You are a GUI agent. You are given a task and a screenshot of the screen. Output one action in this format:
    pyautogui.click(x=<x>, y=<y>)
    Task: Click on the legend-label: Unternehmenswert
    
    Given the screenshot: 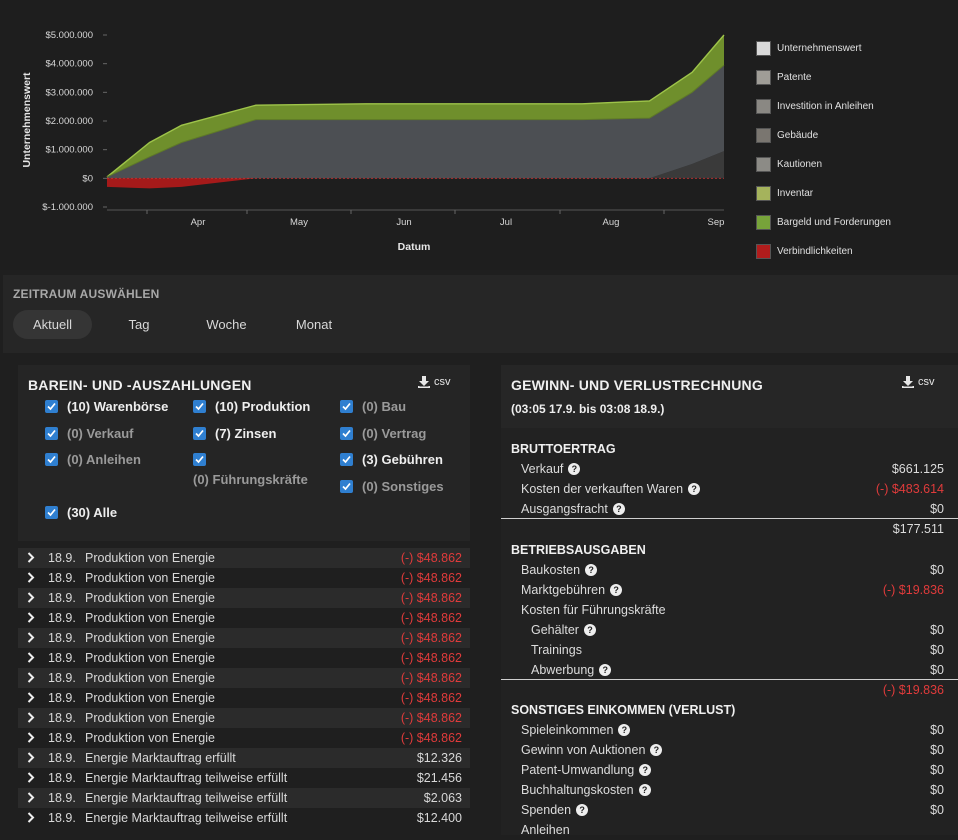 What is the action you would take?
    pyautogui.click(x=819, y=48)
    